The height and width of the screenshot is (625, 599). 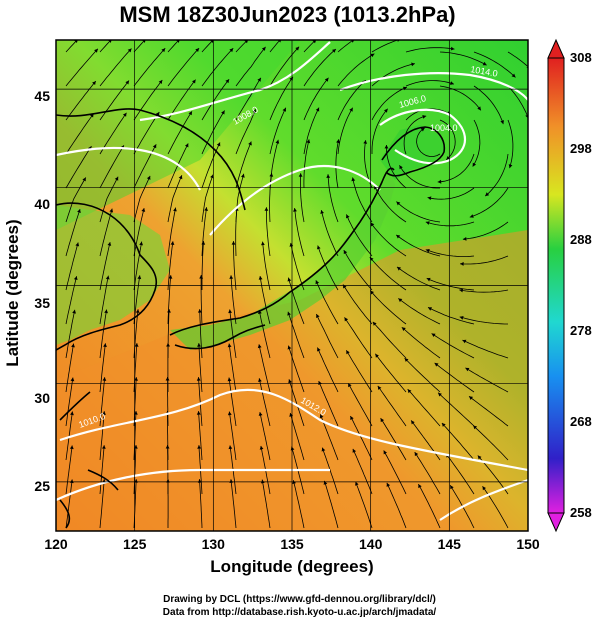 What do you see at coordinates (128, 168) in the screenshot?
I see `isobar-1008b` at bounding box center [128, 168].